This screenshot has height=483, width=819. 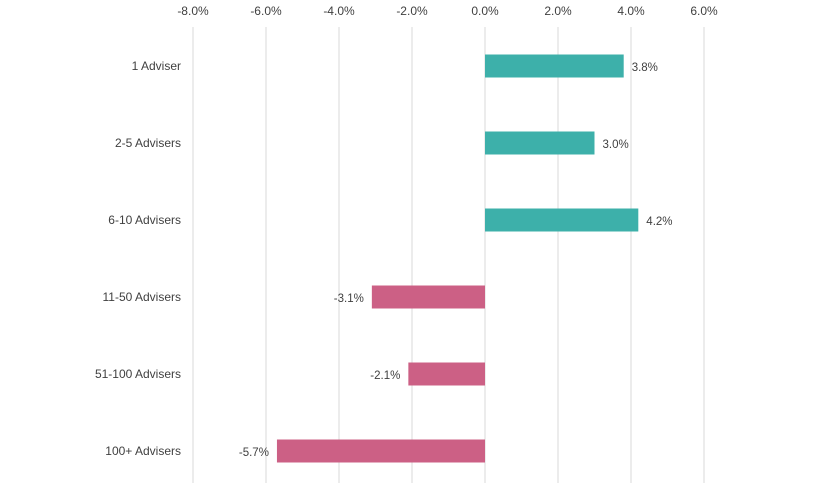 What do you see at coordinates (558, 11) in the screenshot?
I see `x-tick-label: 2.0%` at bounding box center [558, 11].